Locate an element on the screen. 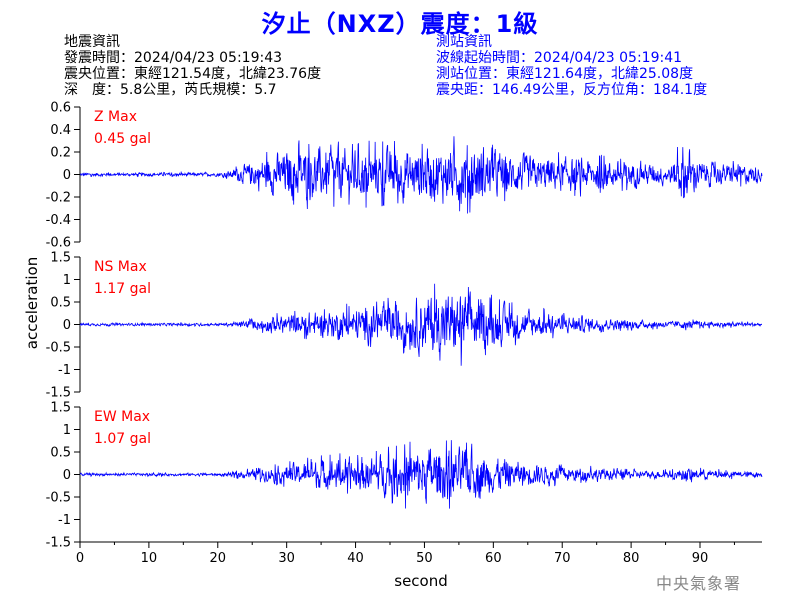 This screenshot has width=800, height=600. y-tick-label: -0.2 is located at coordinates (58, 198).